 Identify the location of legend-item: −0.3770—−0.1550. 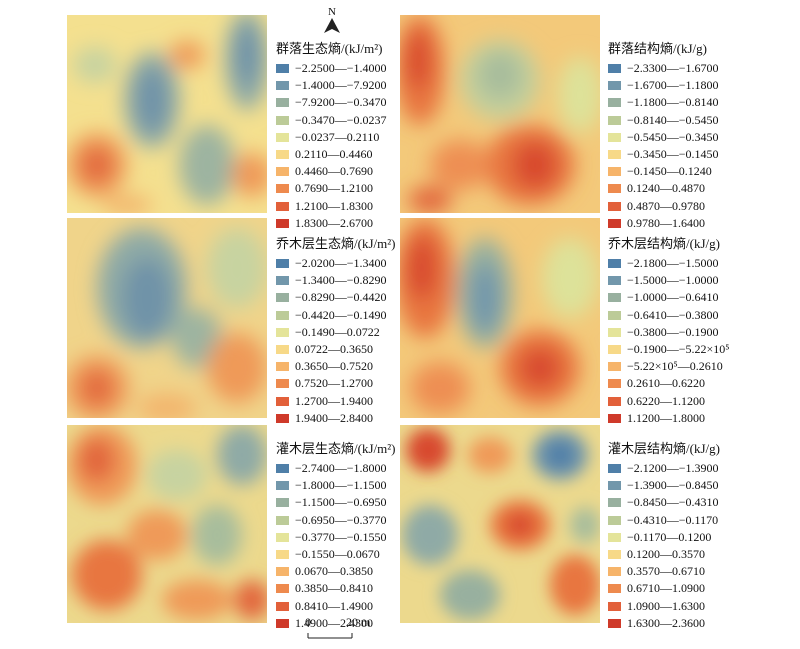
(335, 537).